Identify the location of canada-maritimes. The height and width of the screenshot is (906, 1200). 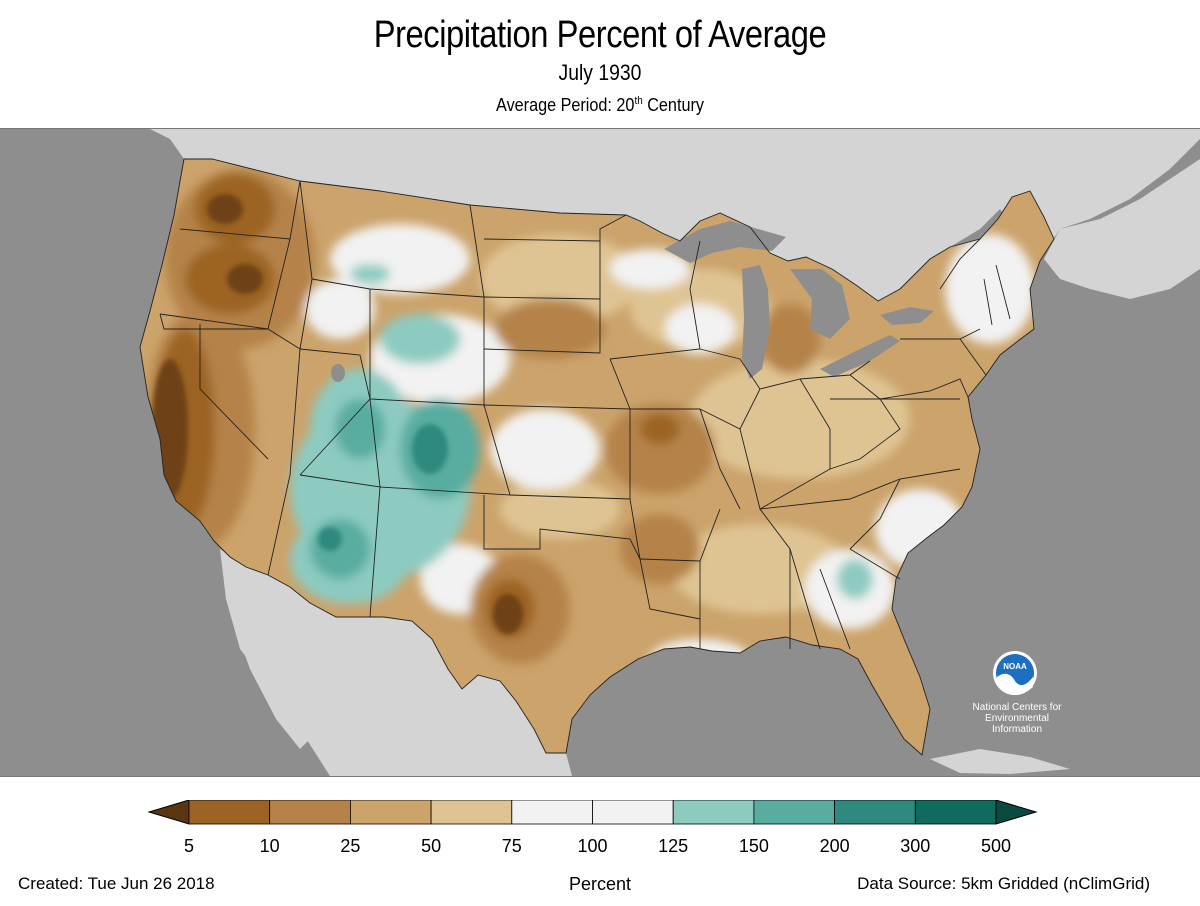
(1122, 229).